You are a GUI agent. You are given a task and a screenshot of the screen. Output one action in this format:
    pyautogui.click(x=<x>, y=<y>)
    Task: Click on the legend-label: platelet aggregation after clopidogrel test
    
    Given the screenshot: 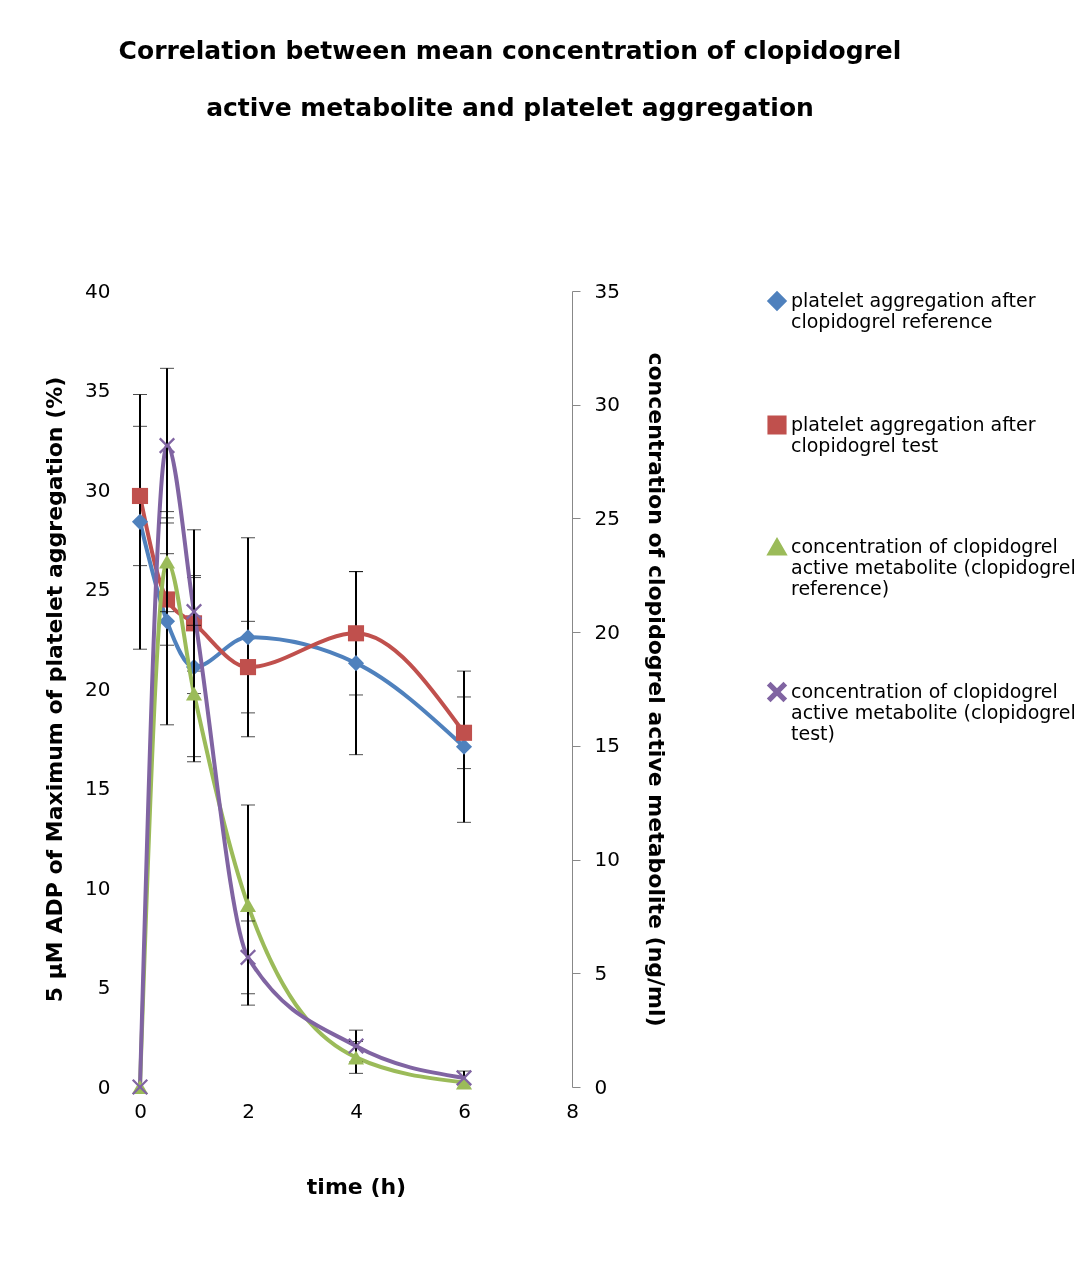 What is the action you would take?
    pyautogui.click(x=913, y=434)
    